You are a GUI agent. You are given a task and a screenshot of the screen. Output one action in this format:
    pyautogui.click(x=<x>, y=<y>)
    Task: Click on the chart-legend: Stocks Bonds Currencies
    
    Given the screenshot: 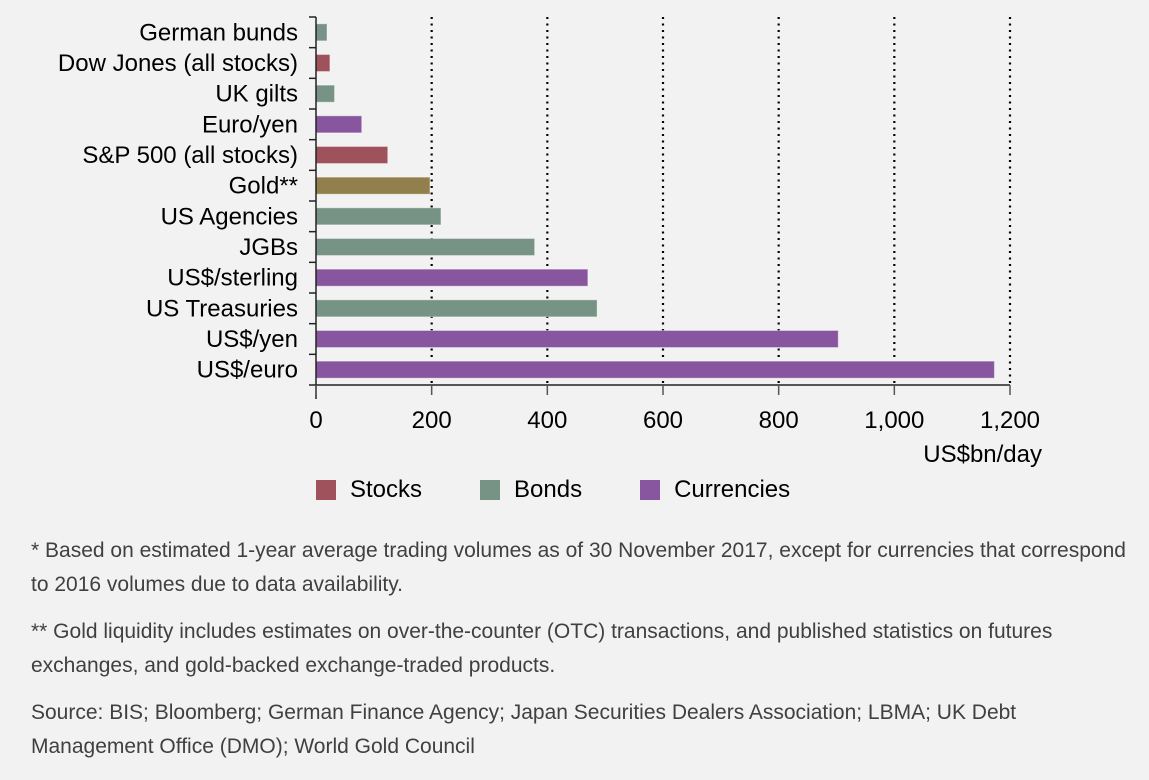 What is the action you would take?
    pyautogui.click(x=582, y=490)
    